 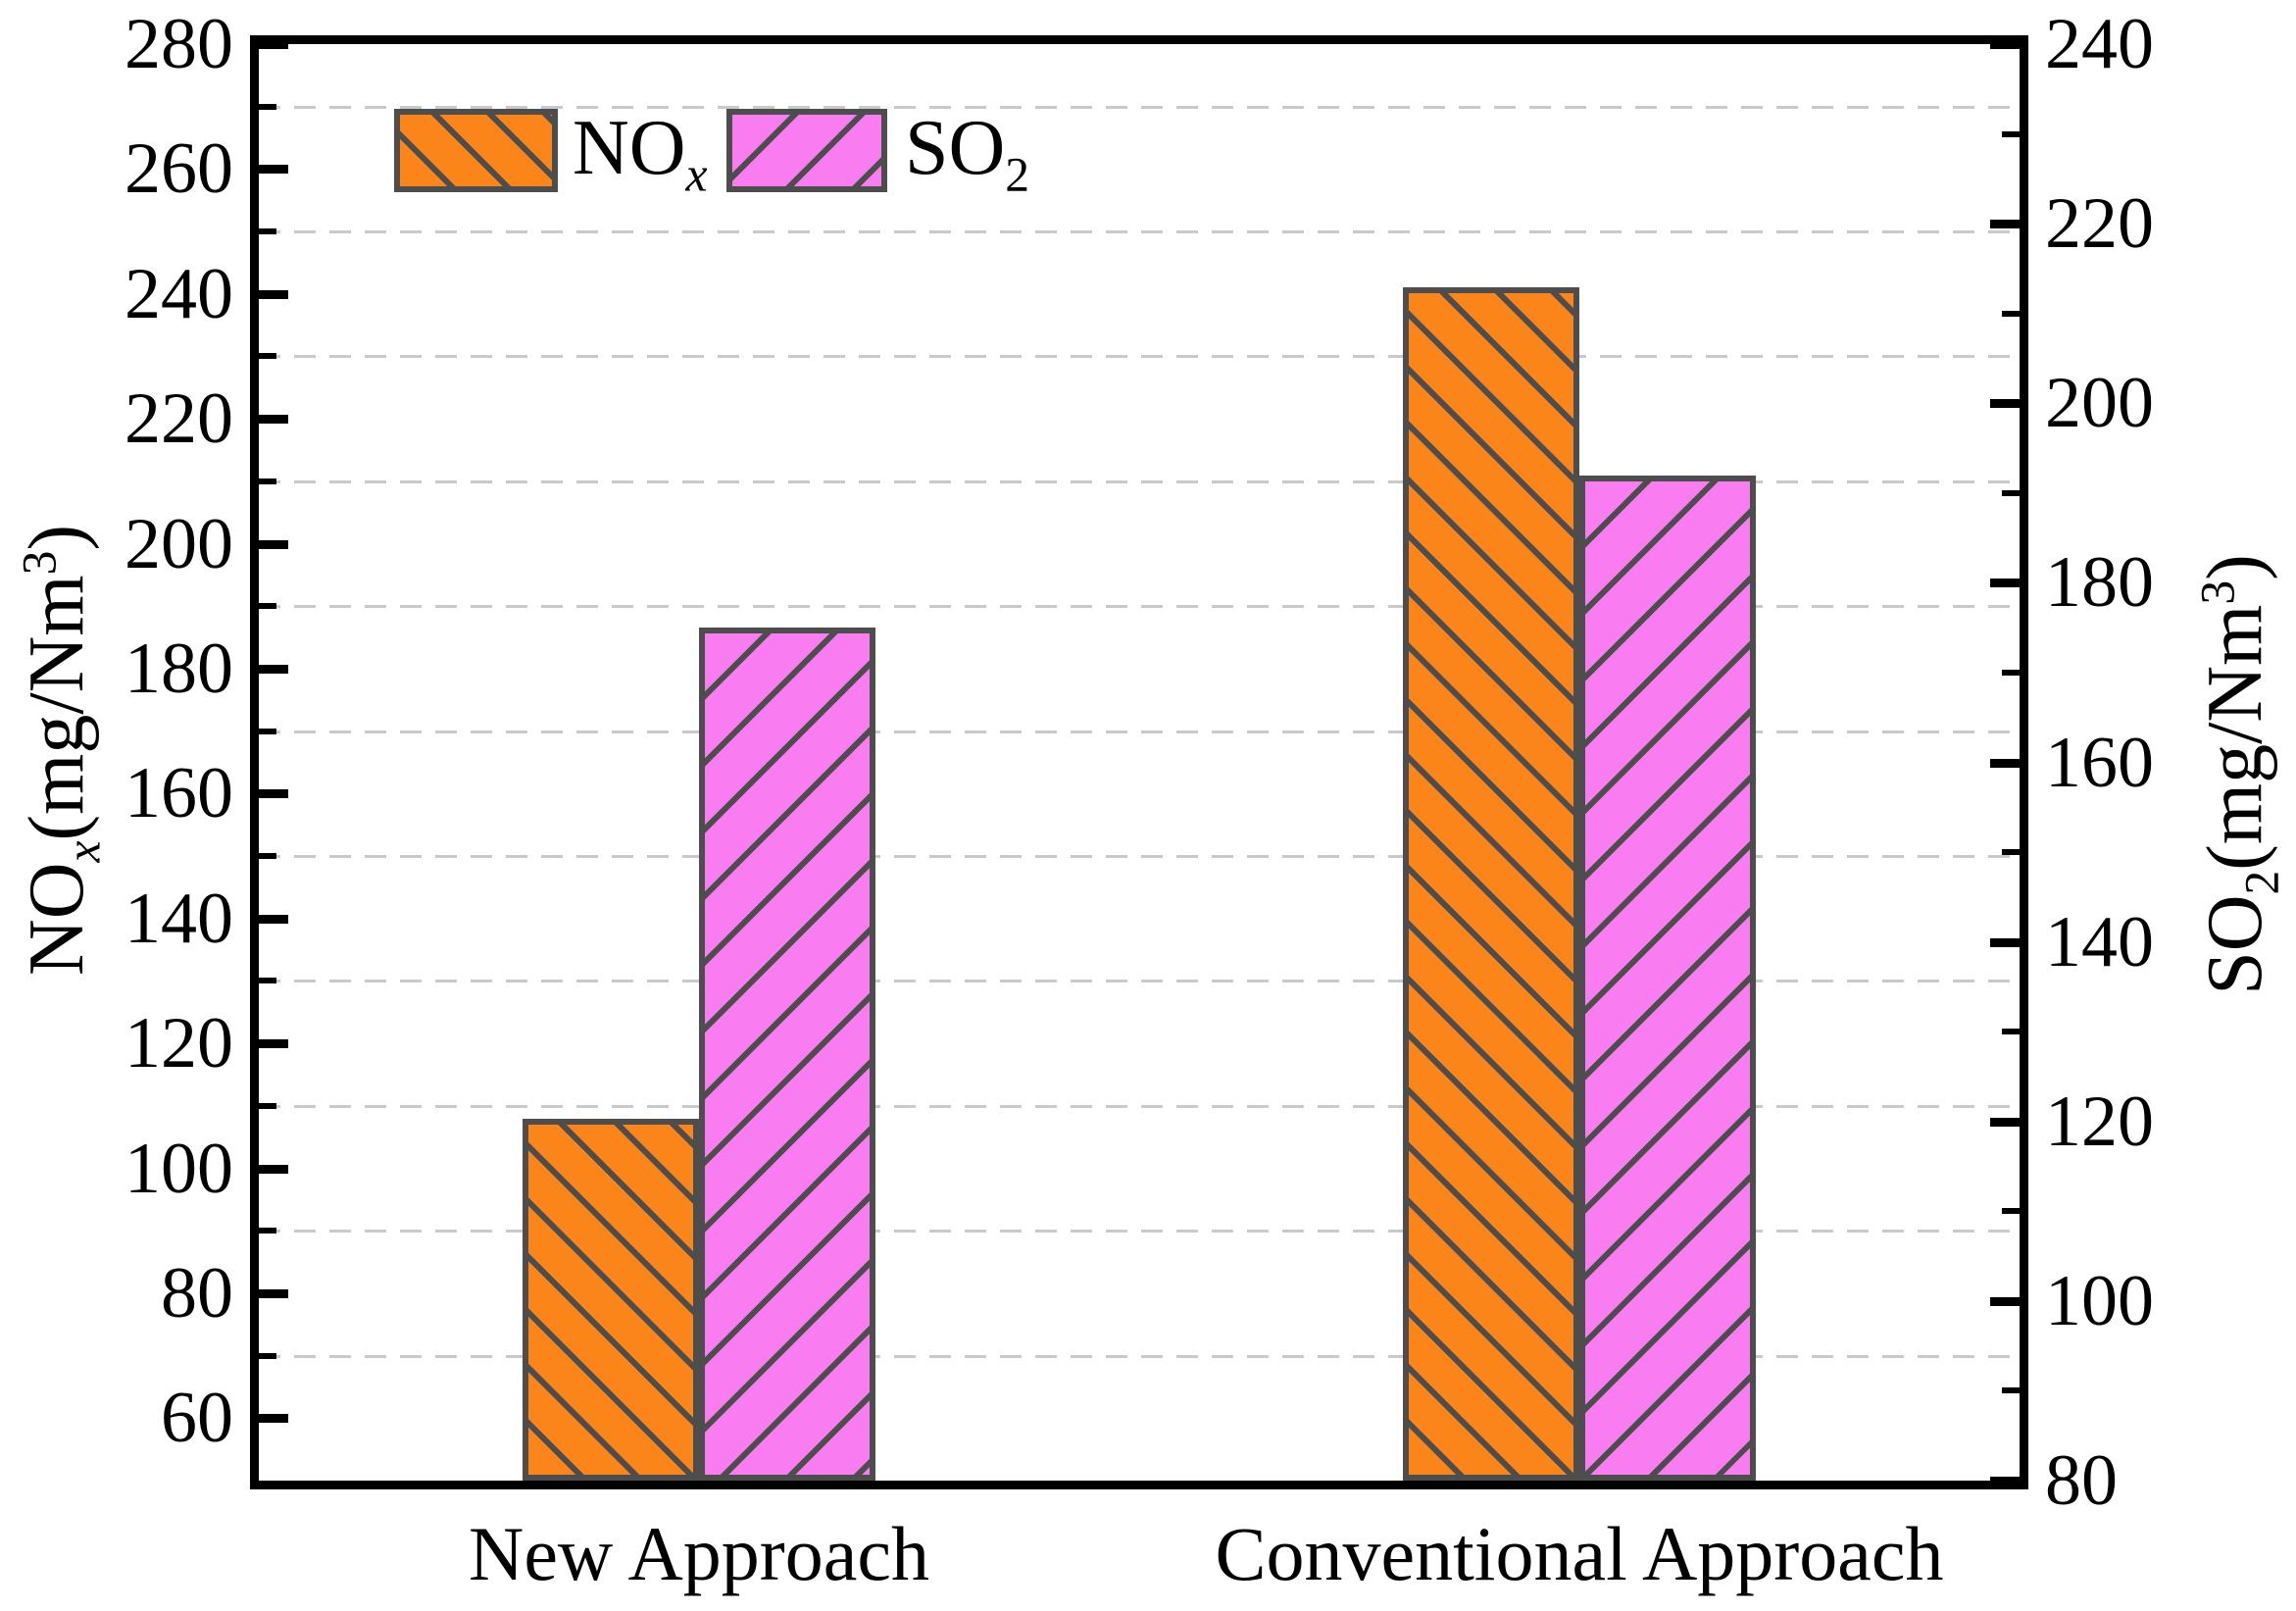 I want to click on left-tick-label-260: 260, so click(x=179, y=169).